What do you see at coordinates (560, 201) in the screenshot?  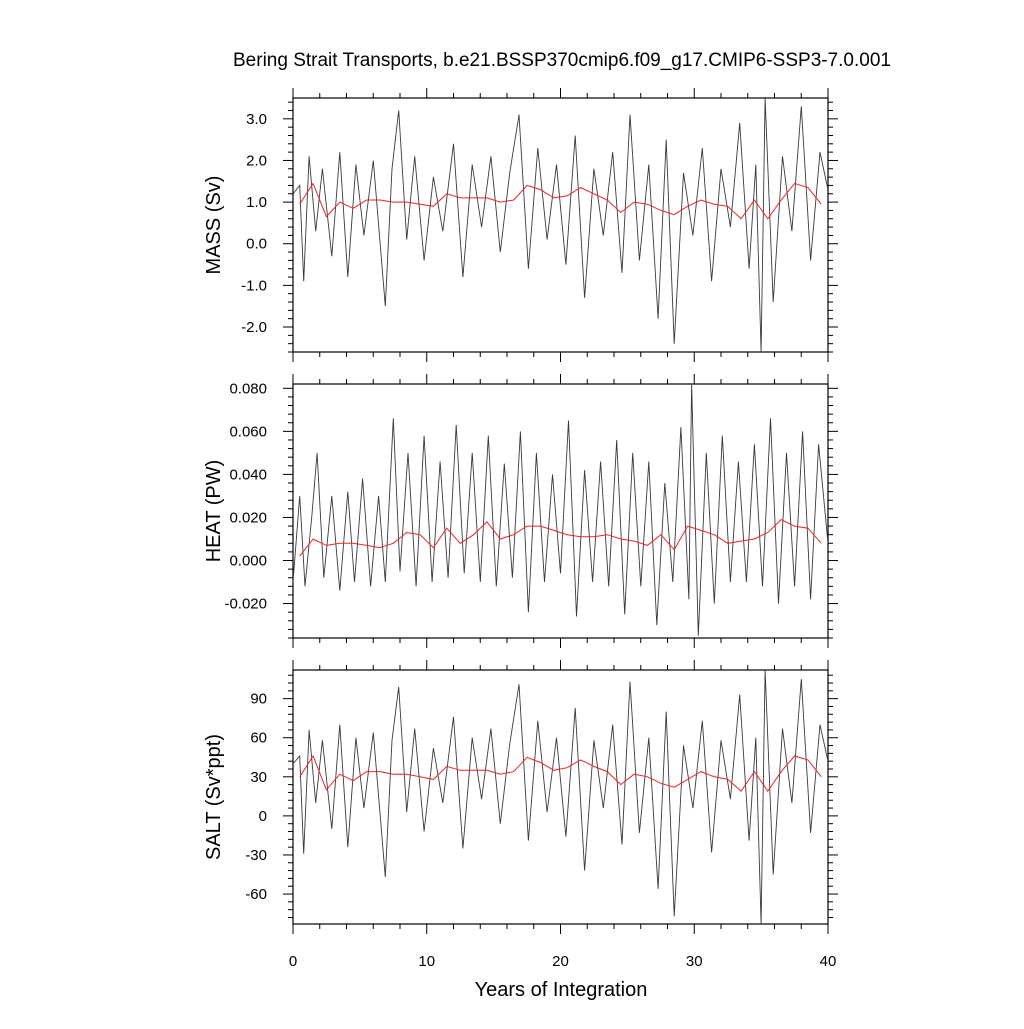 I see `mass-annual-mean-series` at bounding box center [560, 201].